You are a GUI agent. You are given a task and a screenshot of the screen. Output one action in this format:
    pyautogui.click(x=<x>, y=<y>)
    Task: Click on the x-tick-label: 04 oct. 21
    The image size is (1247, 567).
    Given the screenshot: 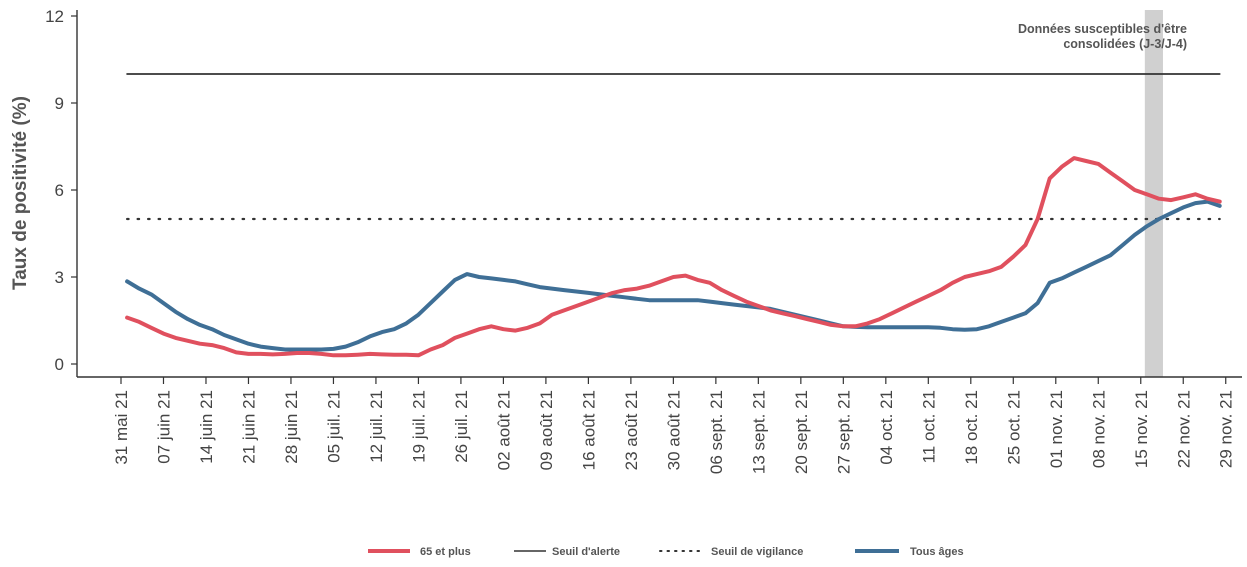 What is the action you would take?
    pyautogui.click(x=886, y=427)
    